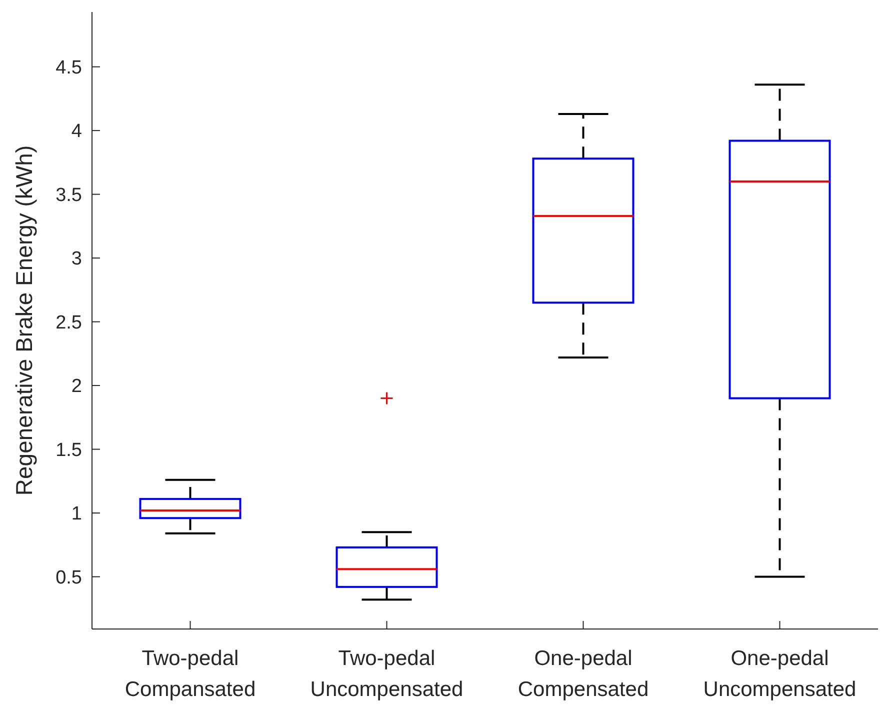 This screenshot has height=705, width=885. Describe the element at coordinates (387, 674) in the screenshot. I see `x-tick-label: Two-pedal Uncompensated` at that location.